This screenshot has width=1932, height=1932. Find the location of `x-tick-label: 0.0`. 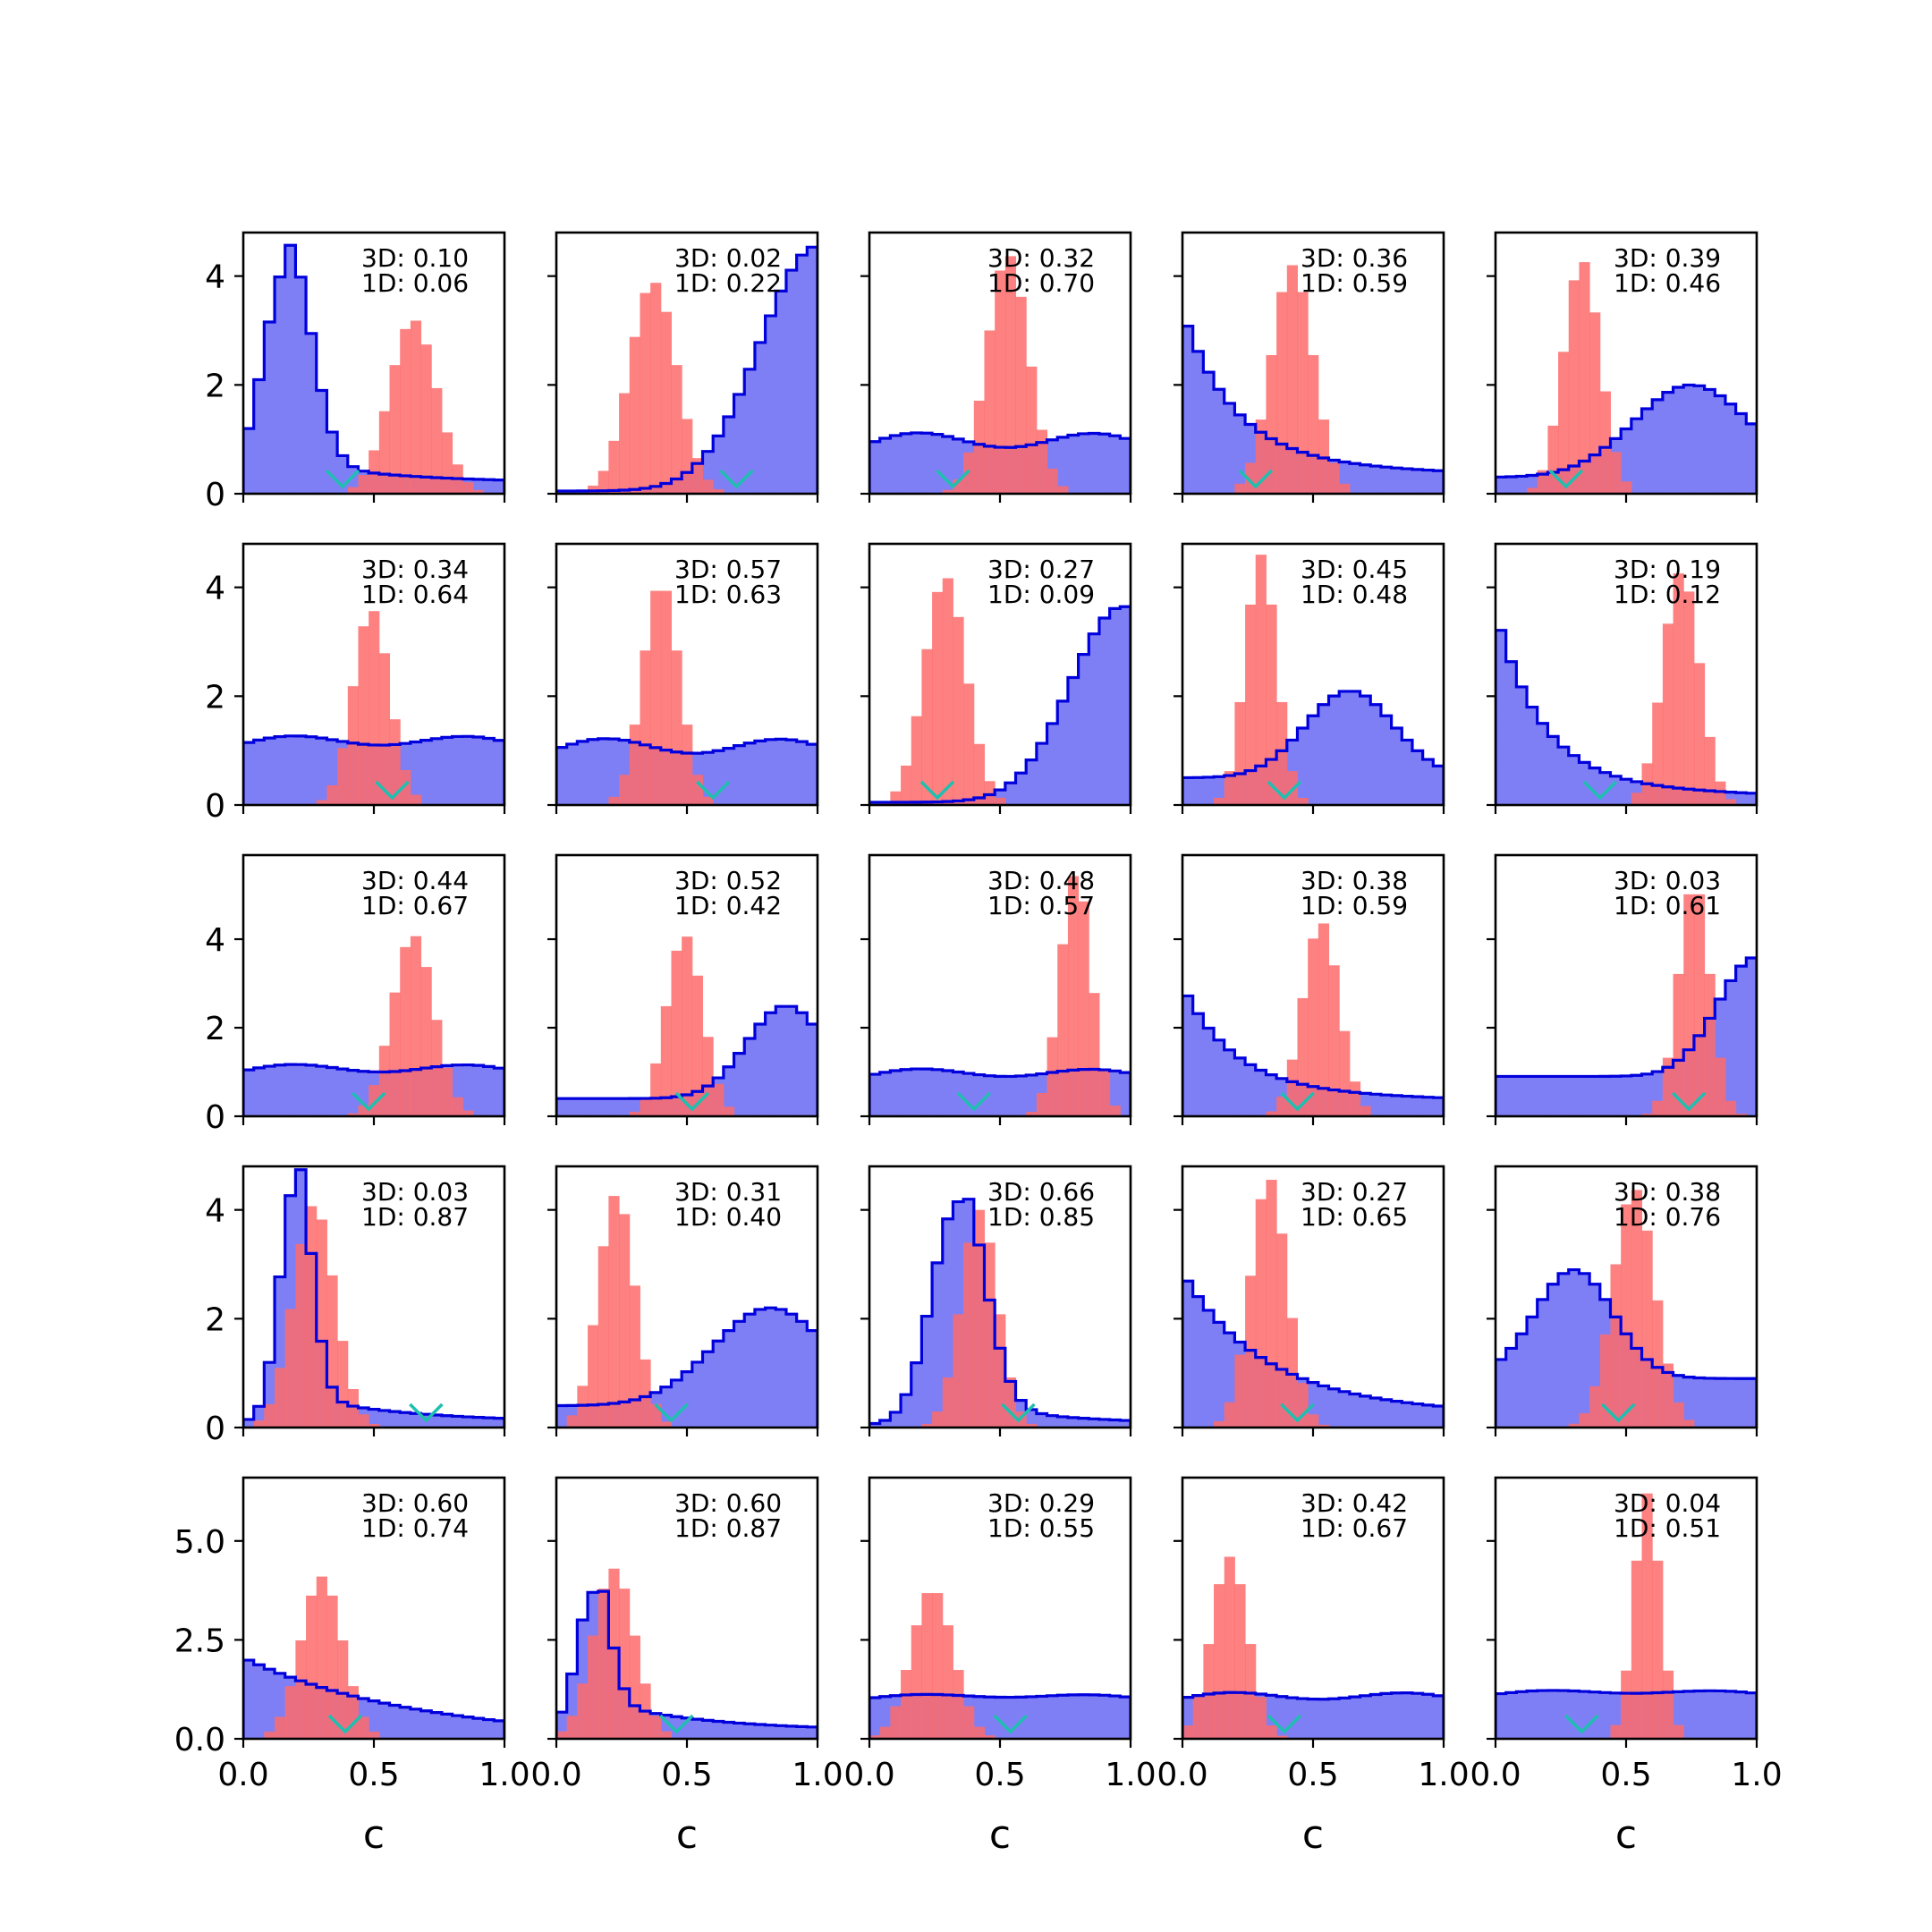

x-tick-label: 0.0 is located at coordinates (555, 1775).